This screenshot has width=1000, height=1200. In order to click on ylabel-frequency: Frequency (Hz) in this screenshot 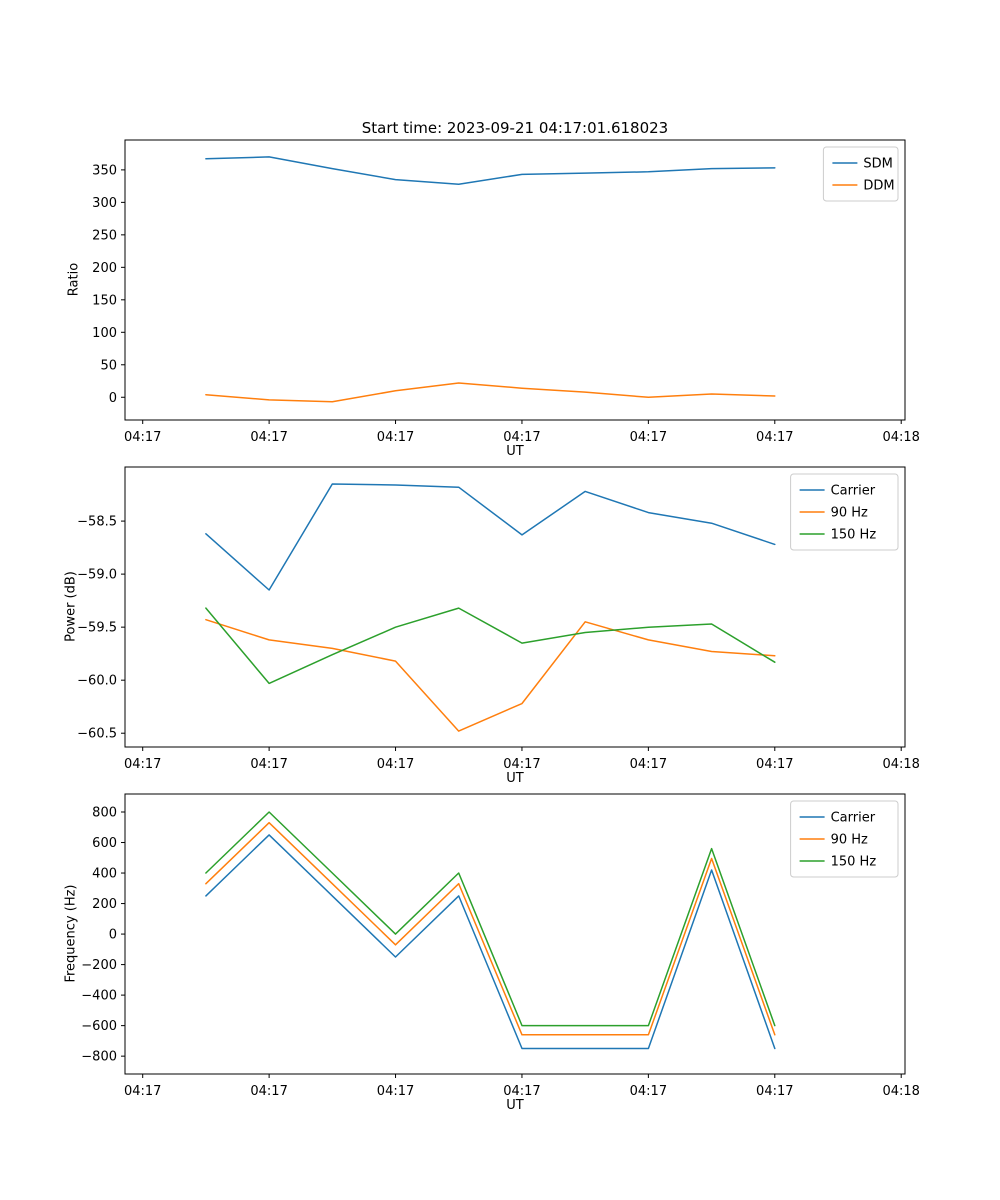, I will do `click(71, 933)`.